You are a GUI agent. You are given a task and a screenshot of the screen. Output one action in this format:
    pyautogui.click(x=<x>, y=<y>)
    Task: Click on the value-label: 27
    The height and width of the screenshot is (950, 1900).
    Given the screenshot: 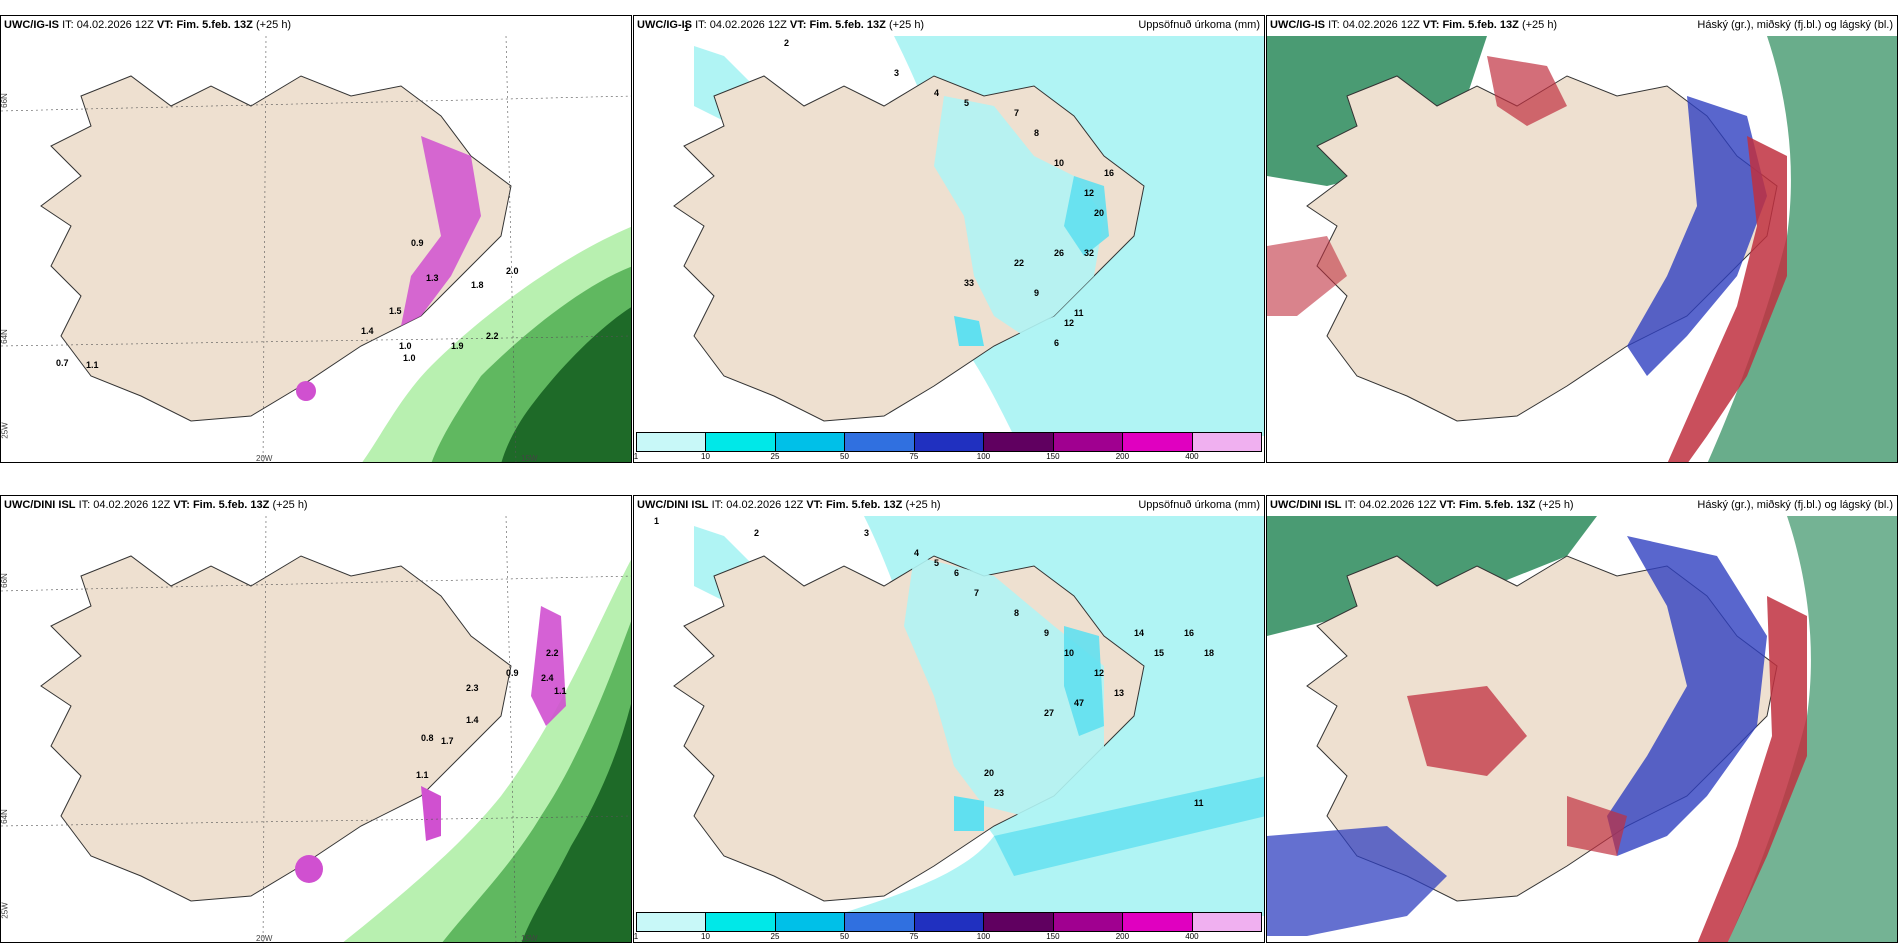 What is the action you would take?
    pyautogui.click(x=1049, y=713)
    